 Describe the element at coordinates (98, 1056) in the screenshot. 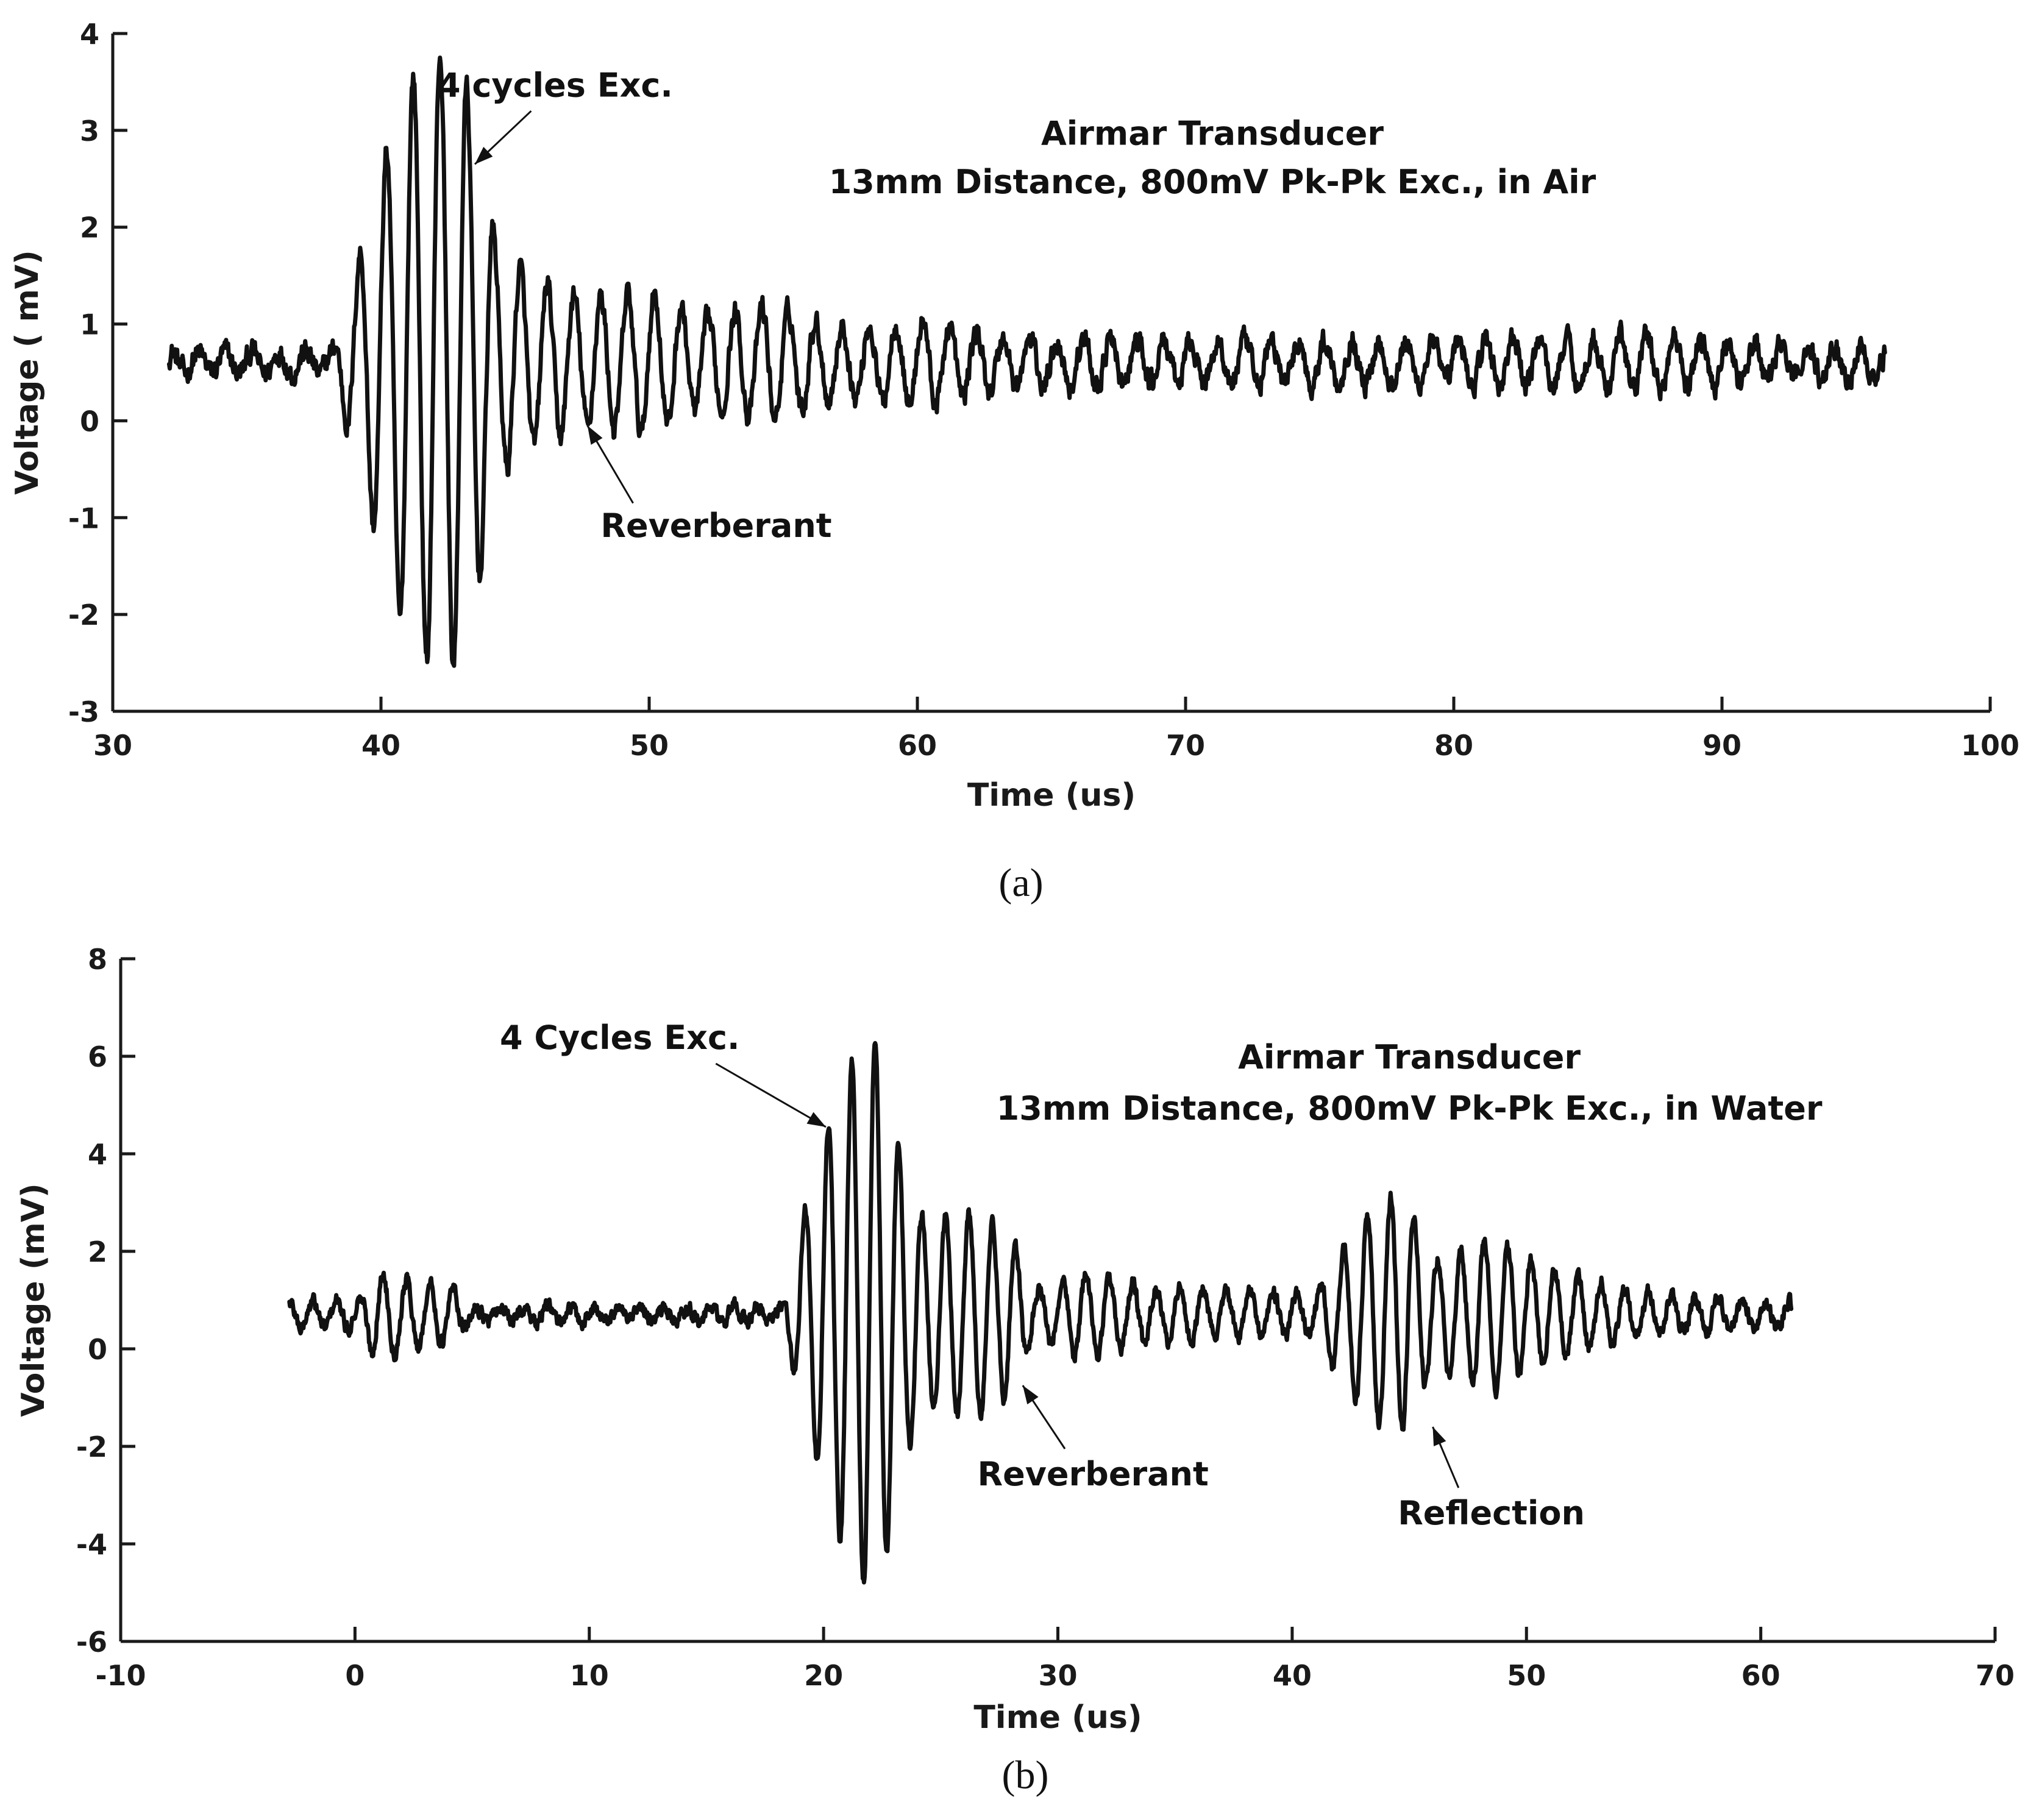

I see `y-tick-label: 6` at that location.